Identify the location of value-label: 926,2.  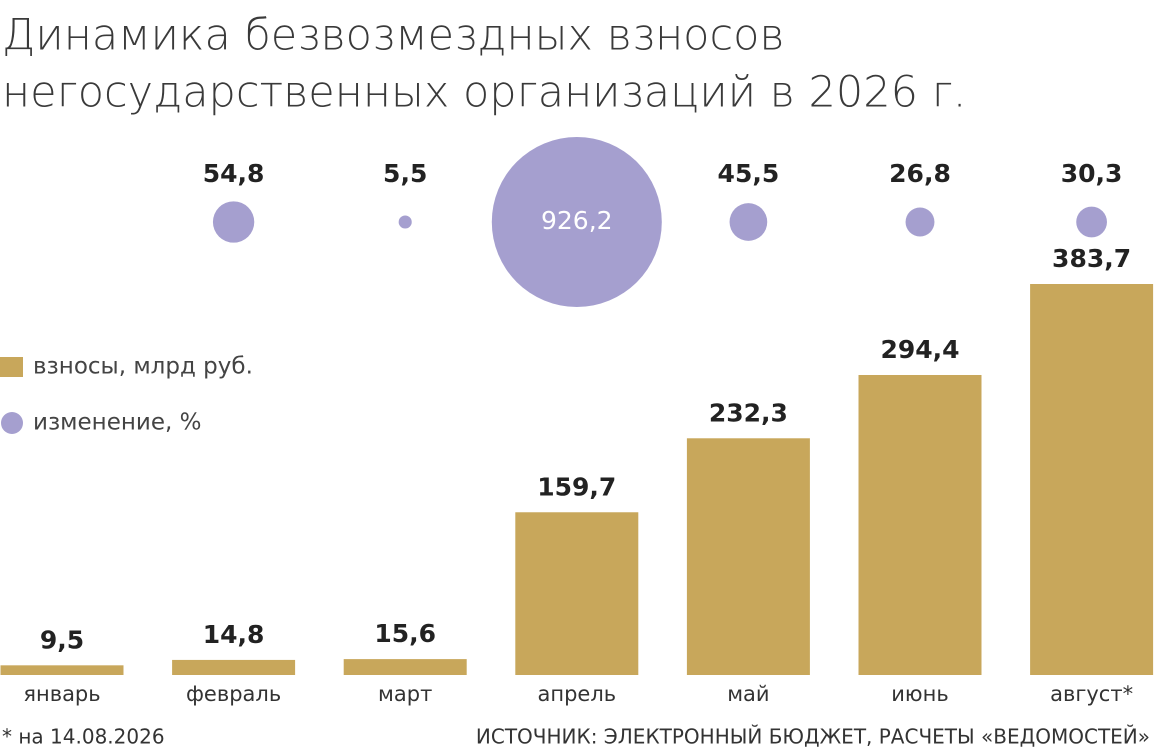
(577, 220).